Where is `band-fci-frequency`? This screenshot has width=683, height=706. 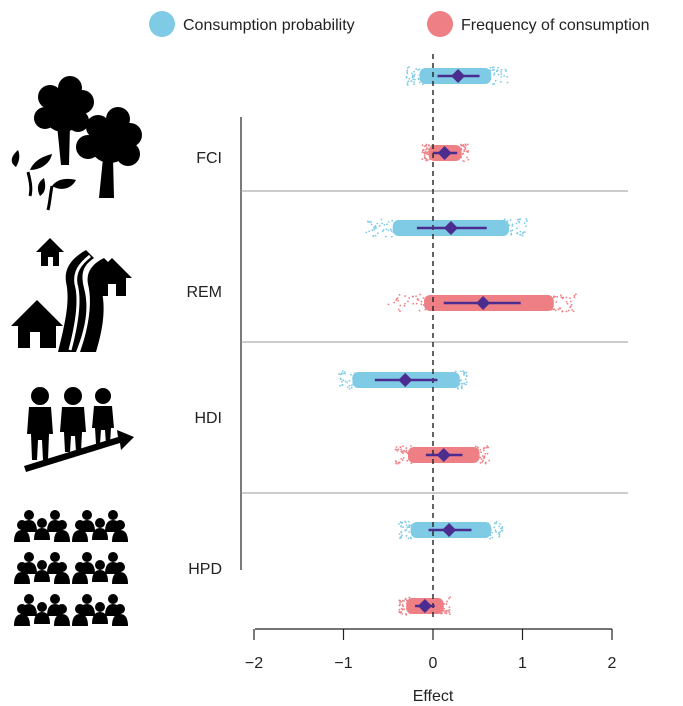
band-fci-frequency is located at coordinates (445, 153).